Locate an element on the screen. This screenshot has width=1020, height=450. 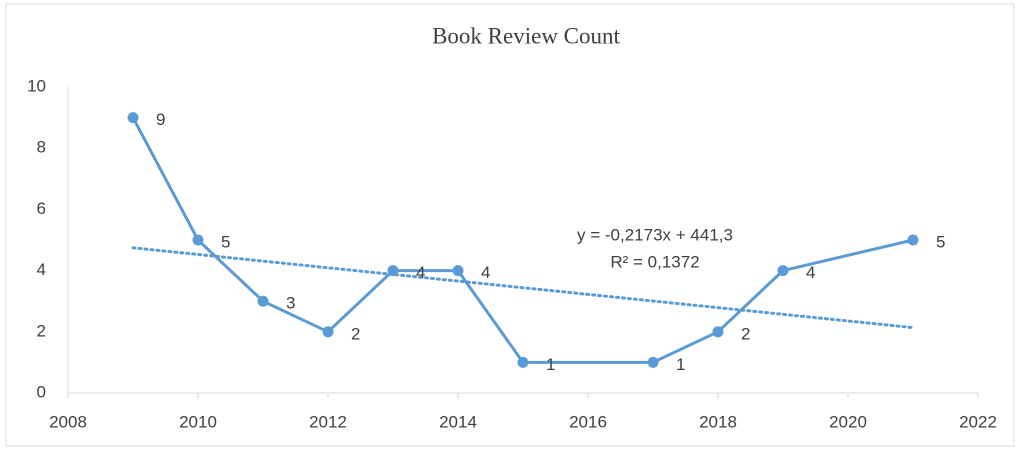
y-tick-label: 0 is located at coordinates (41, 391).